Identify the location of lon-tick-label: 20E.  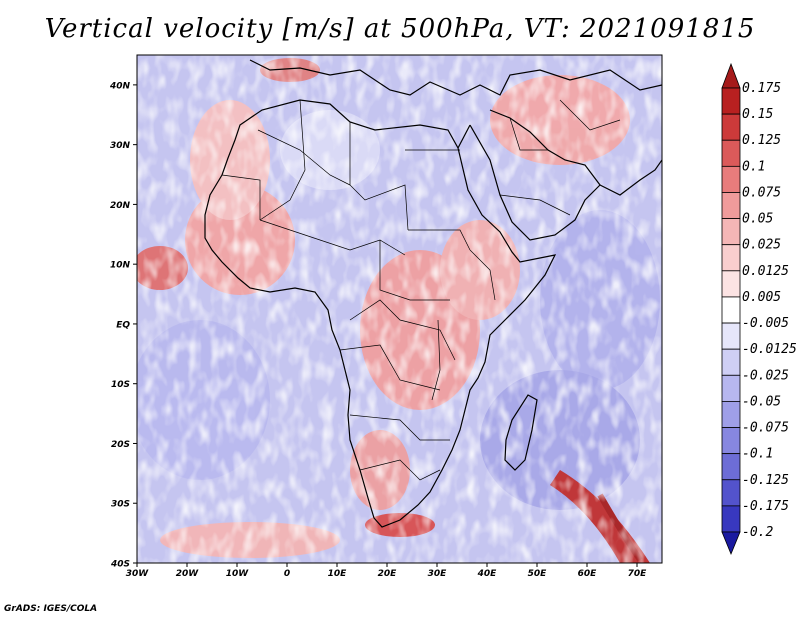
(388, 574).